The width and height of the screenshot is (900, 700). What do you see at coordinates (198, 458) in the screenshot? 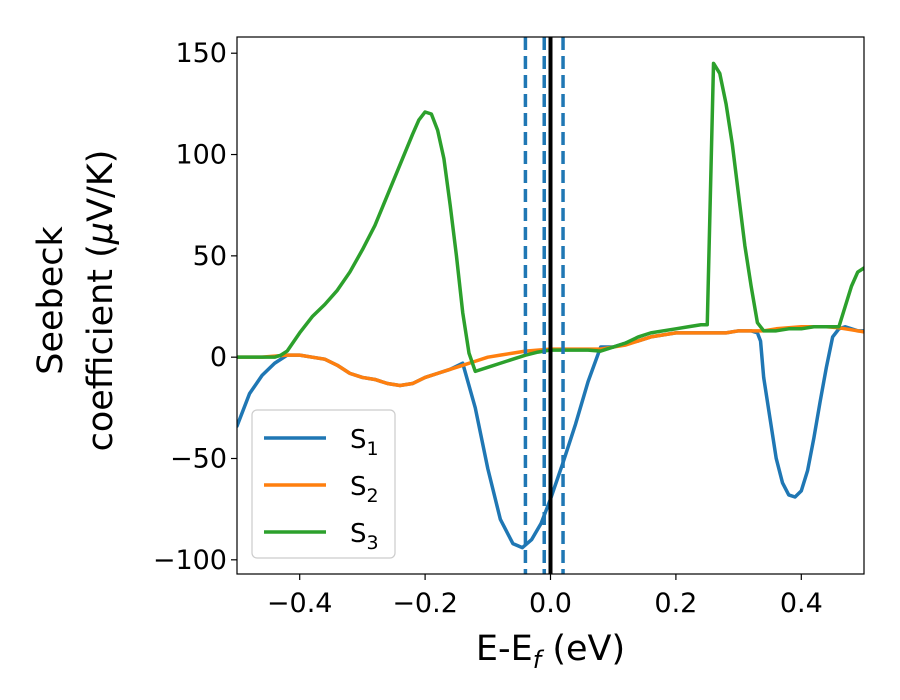
I see `y-tick-label: −50` at bounding box center [198, 458].